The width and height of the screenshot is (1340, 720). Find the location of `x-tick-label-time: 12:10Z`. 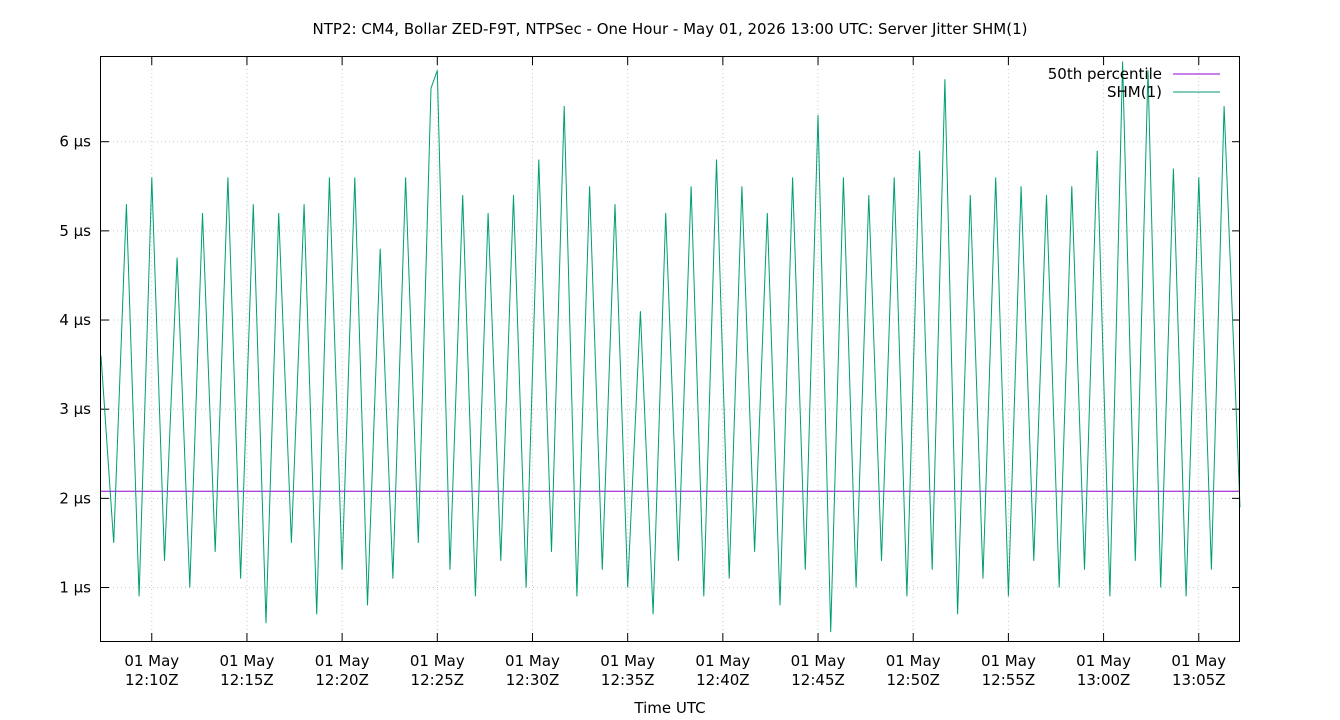

x-tick-label-time: 12:10Z is located at coordinates (152, 680).